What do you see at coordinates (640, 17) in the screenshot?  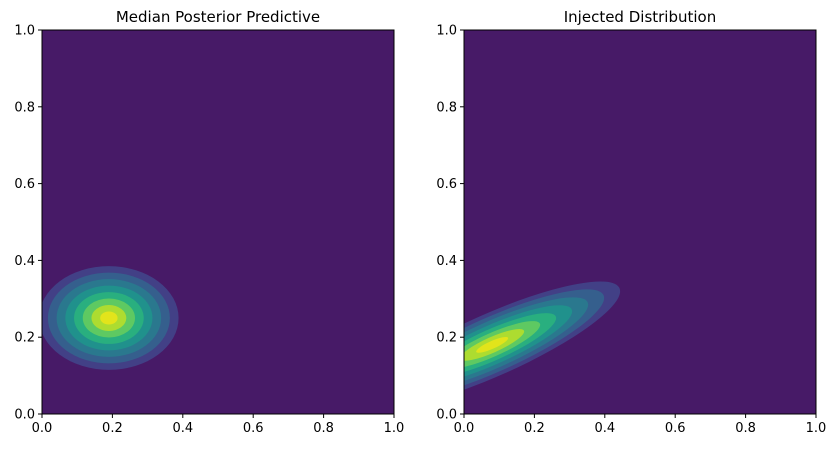 I see `right-plot-title: Injected Distribution` at bounding box center [640, 17].